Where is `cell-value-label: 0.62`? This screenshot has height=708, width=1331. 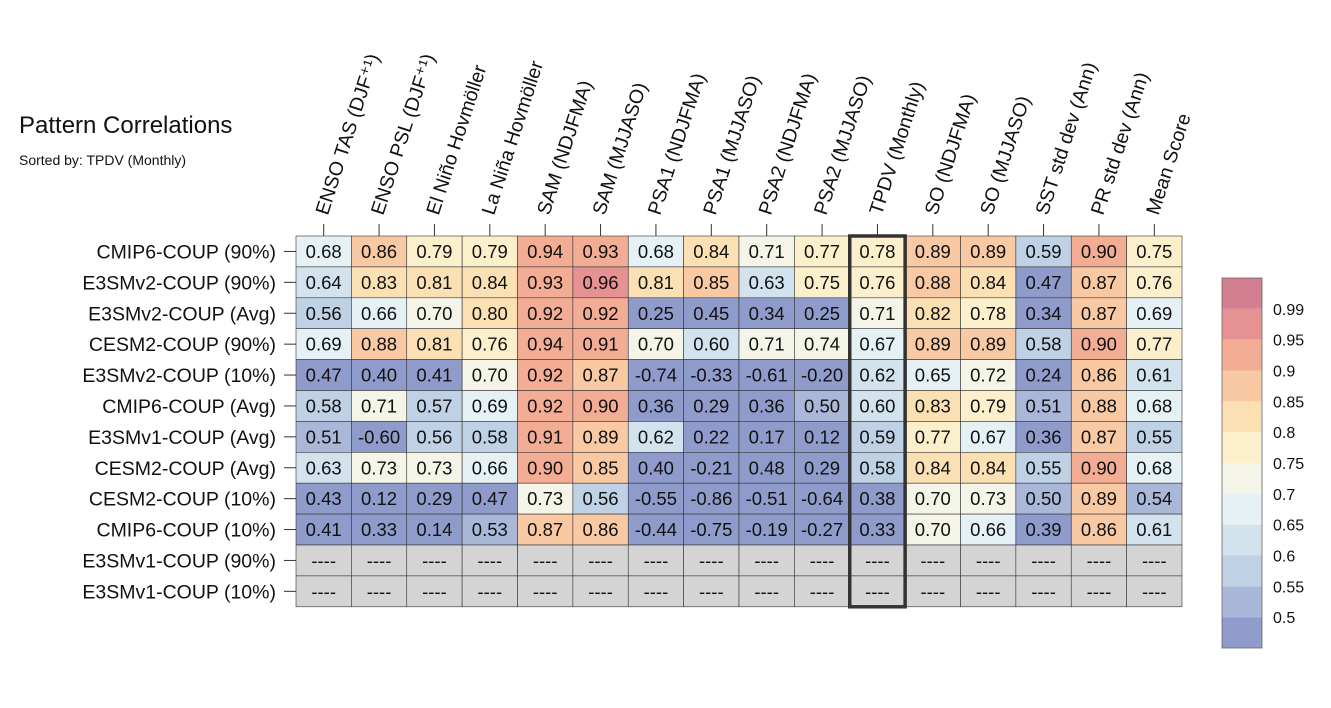
cell-value-label: 0.62 is located at coordinates (877, 375).